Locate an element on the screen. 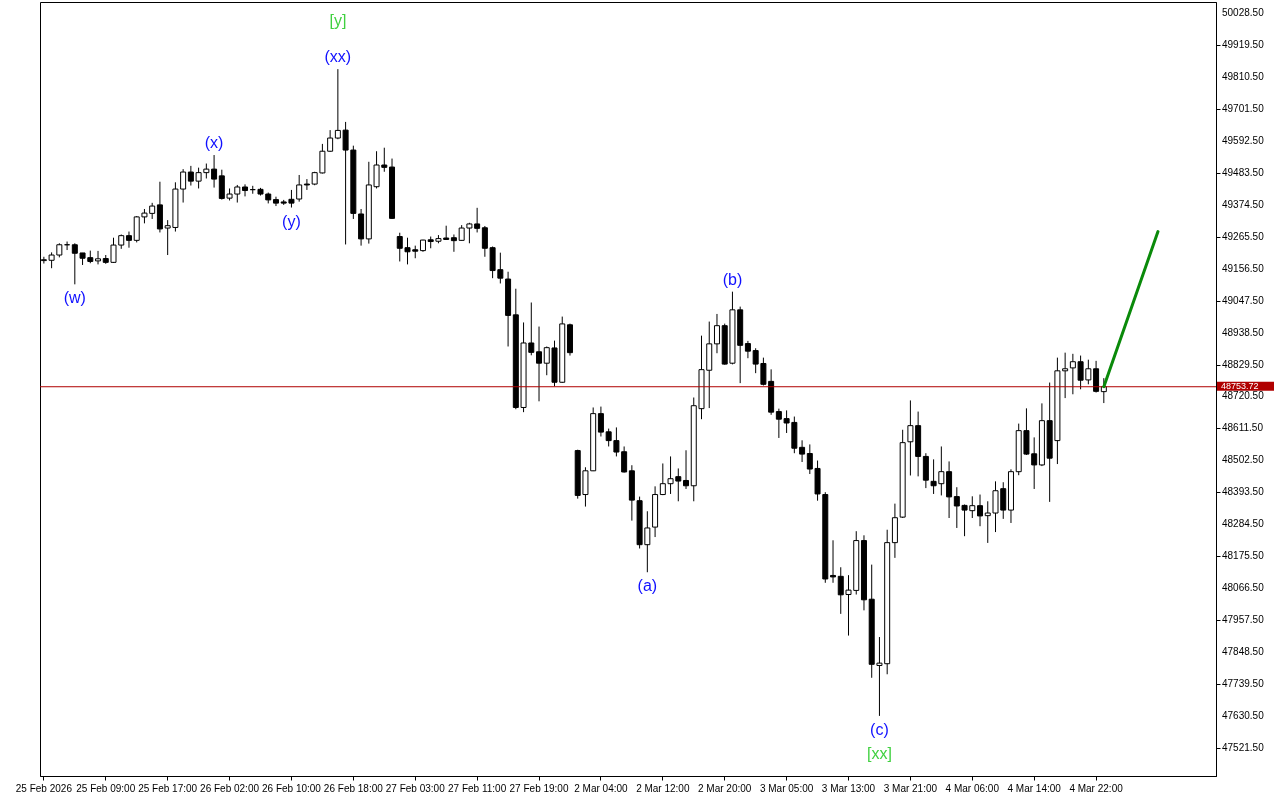 The height and width of the screenshot is (800, 1280). x-tick-label: 25 Feb 09:00 is located at coordinates (106, 788).